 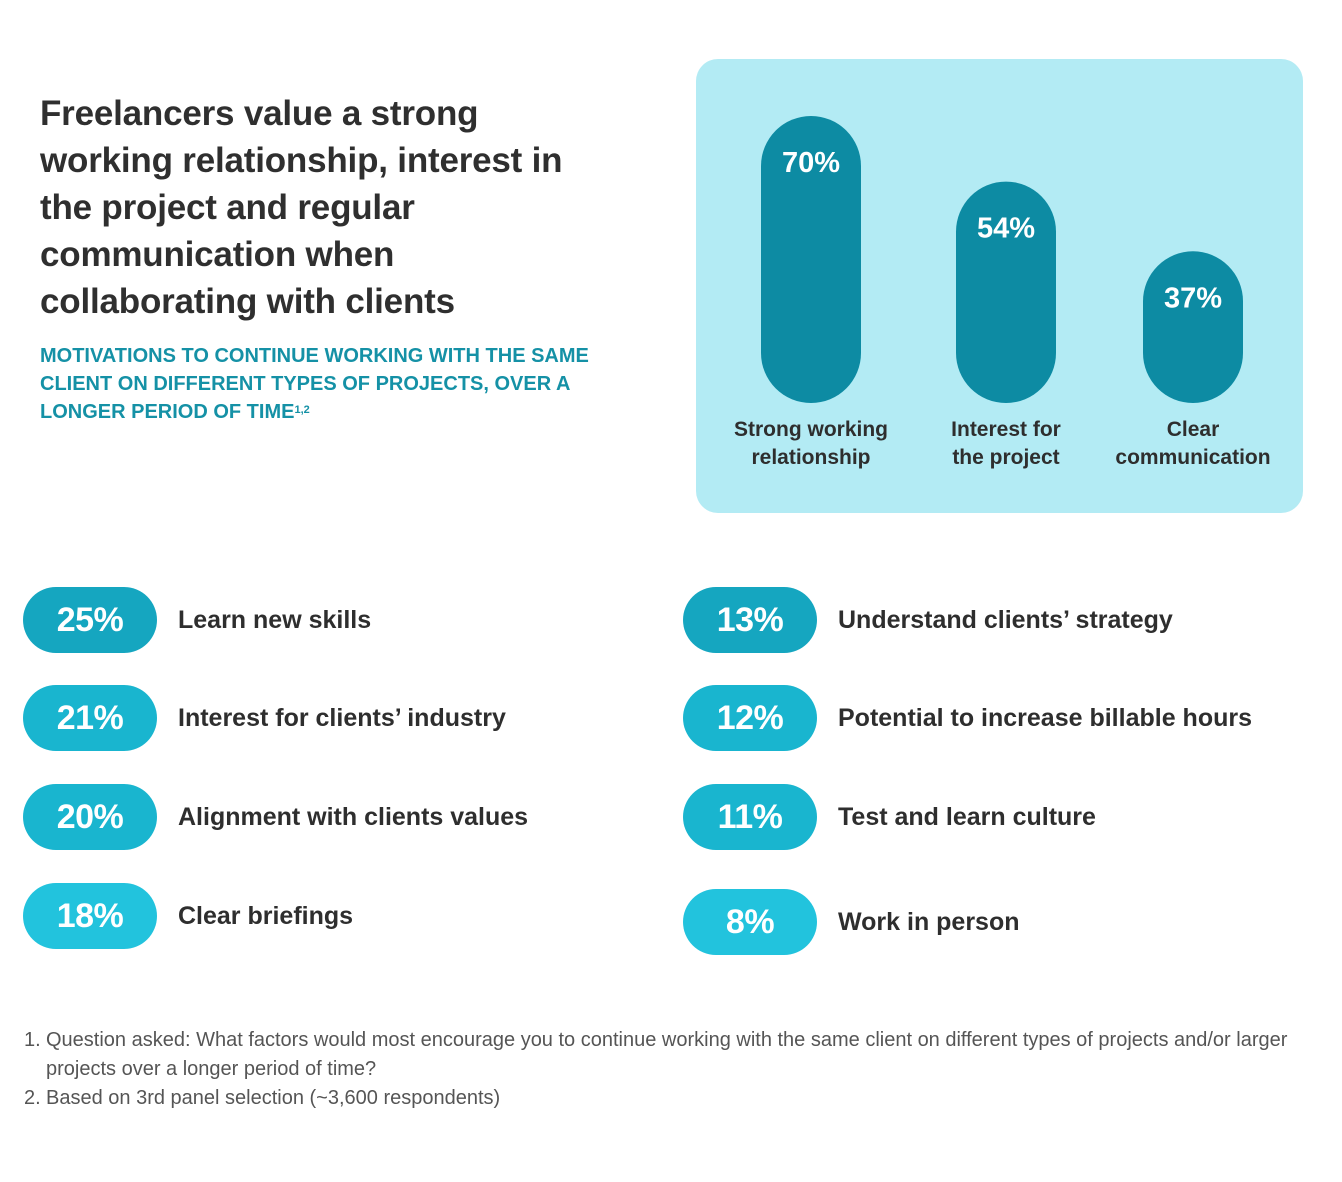 What do you see at coordinates (90, 916) in the screenshot?
I see `percentage-badge: 18%` at bounding box center [90, 916].